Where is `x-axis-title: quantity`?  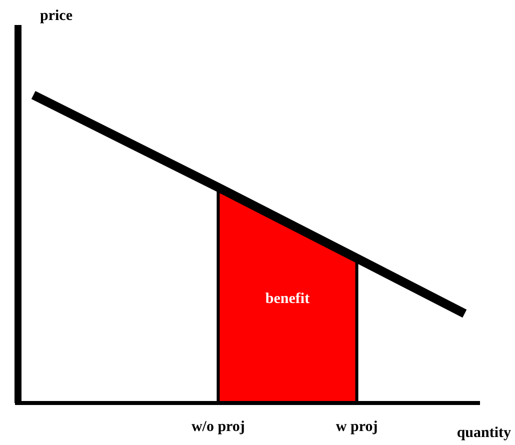
x-axis-title: quantity is located at coordinates (484, 433).